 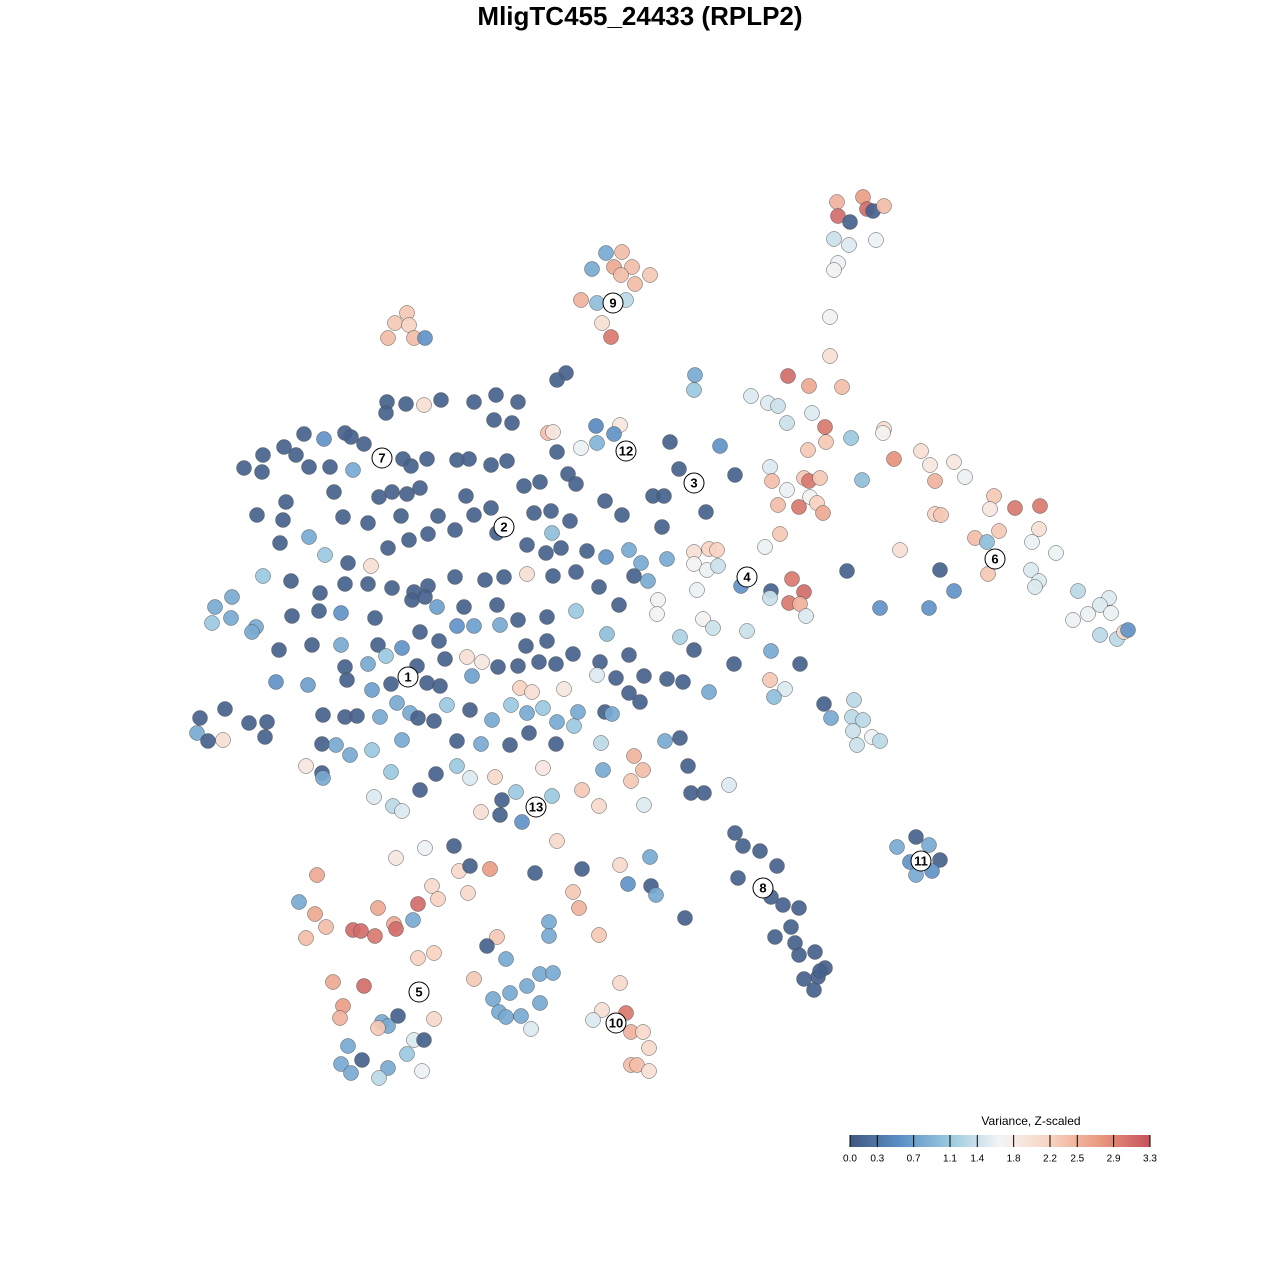 I want to click on colorbar-tick-label: 0.7, so click(x=914, y=1159).